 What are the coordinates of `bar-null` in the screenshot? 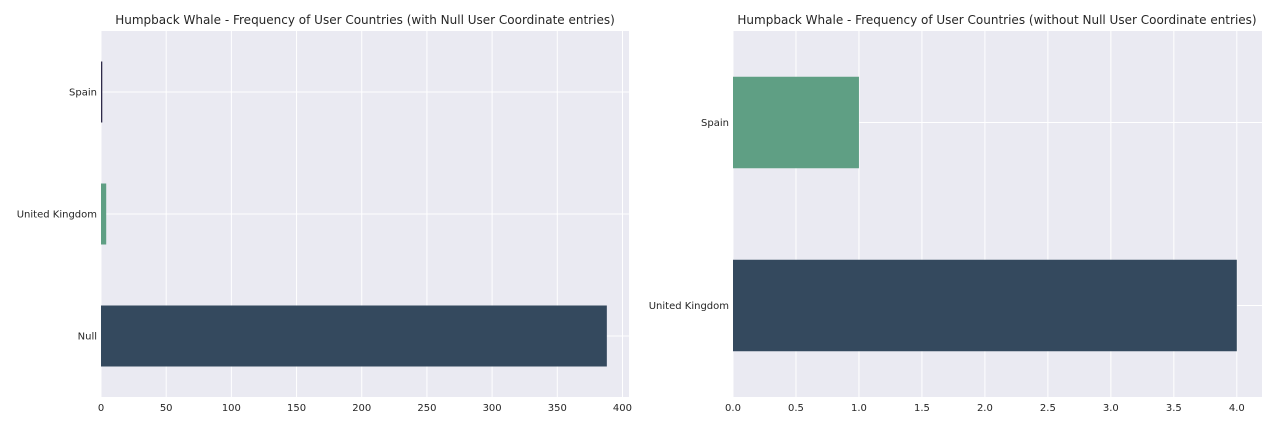 It's located at (354, 336).